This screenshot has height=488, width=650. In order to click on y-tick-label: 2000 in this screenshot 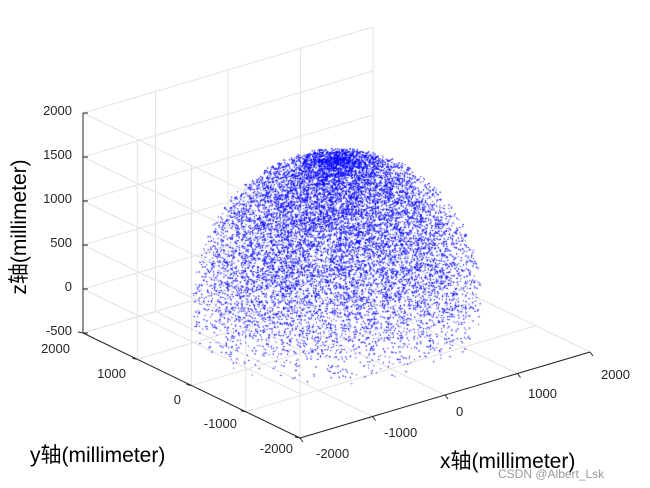, I will do `click(55, 348)`.